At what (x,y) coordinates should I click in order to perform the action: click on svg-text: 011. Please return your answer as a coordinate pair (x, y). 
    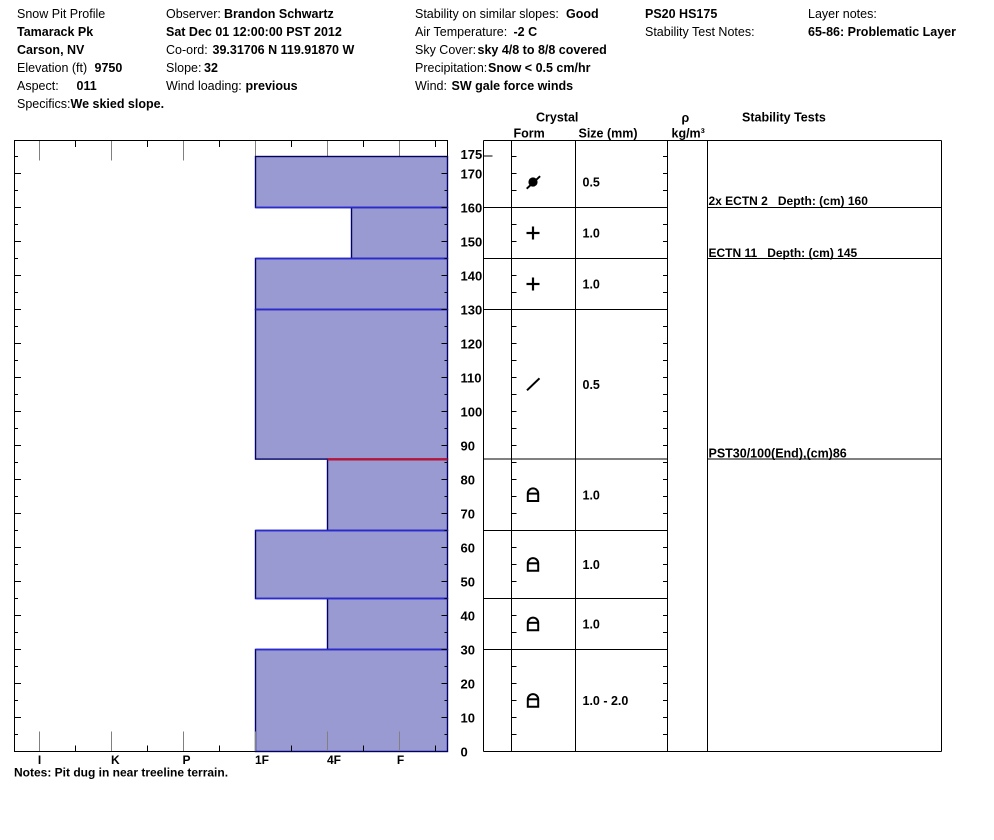
    Looking at the image, I should click on (87, 86).